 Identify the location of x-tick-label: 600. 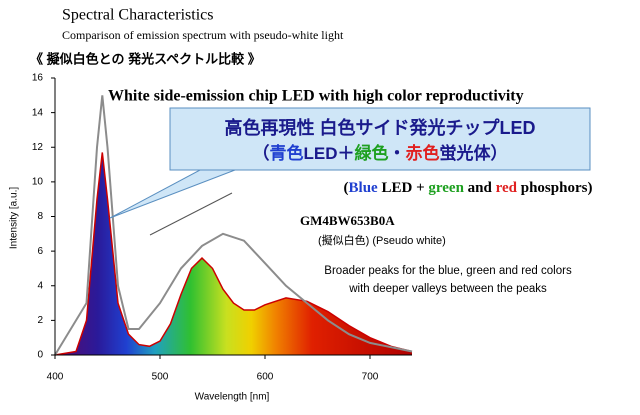
(265, 377).